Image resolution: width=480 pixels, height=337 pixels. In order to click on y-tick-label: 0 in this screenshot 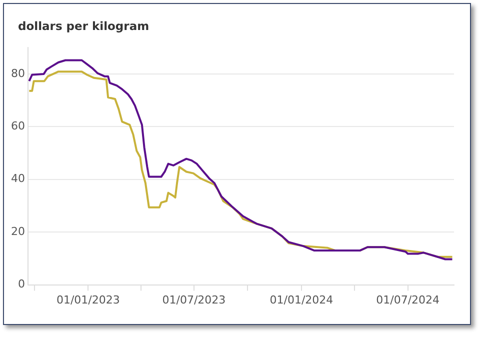, I will do `click(21, 284)`.